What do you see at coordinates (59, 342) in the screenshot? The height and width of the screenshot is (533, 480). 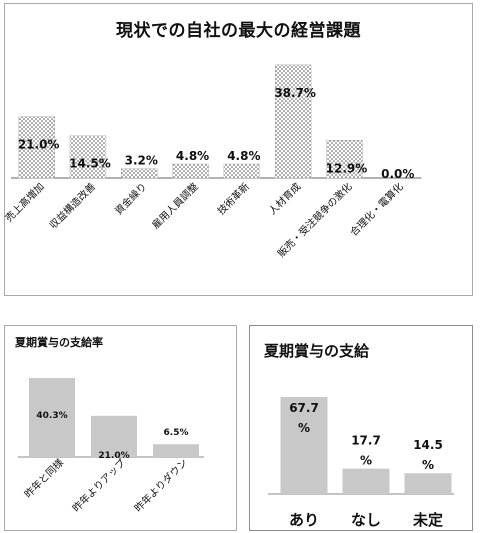 I see `chart-title-bonus-rate: 夏期賞与の支給率` at bounding box center [59, 342].